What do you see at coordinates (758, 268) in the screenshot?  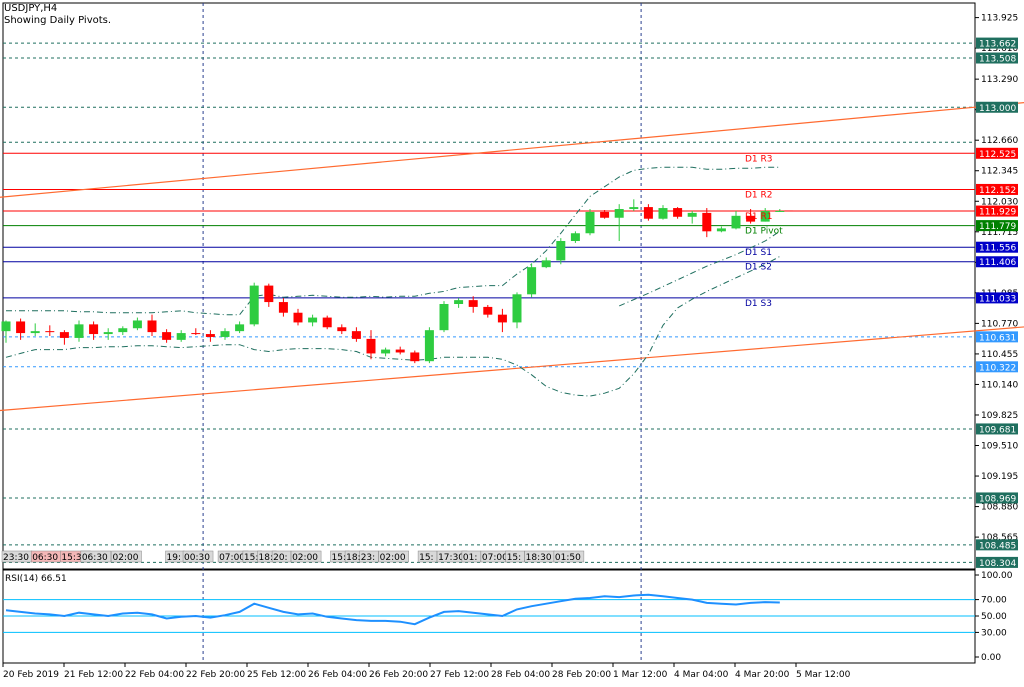 I see `pivot-label-5: D1 S2` at bounding box center [758, 268].